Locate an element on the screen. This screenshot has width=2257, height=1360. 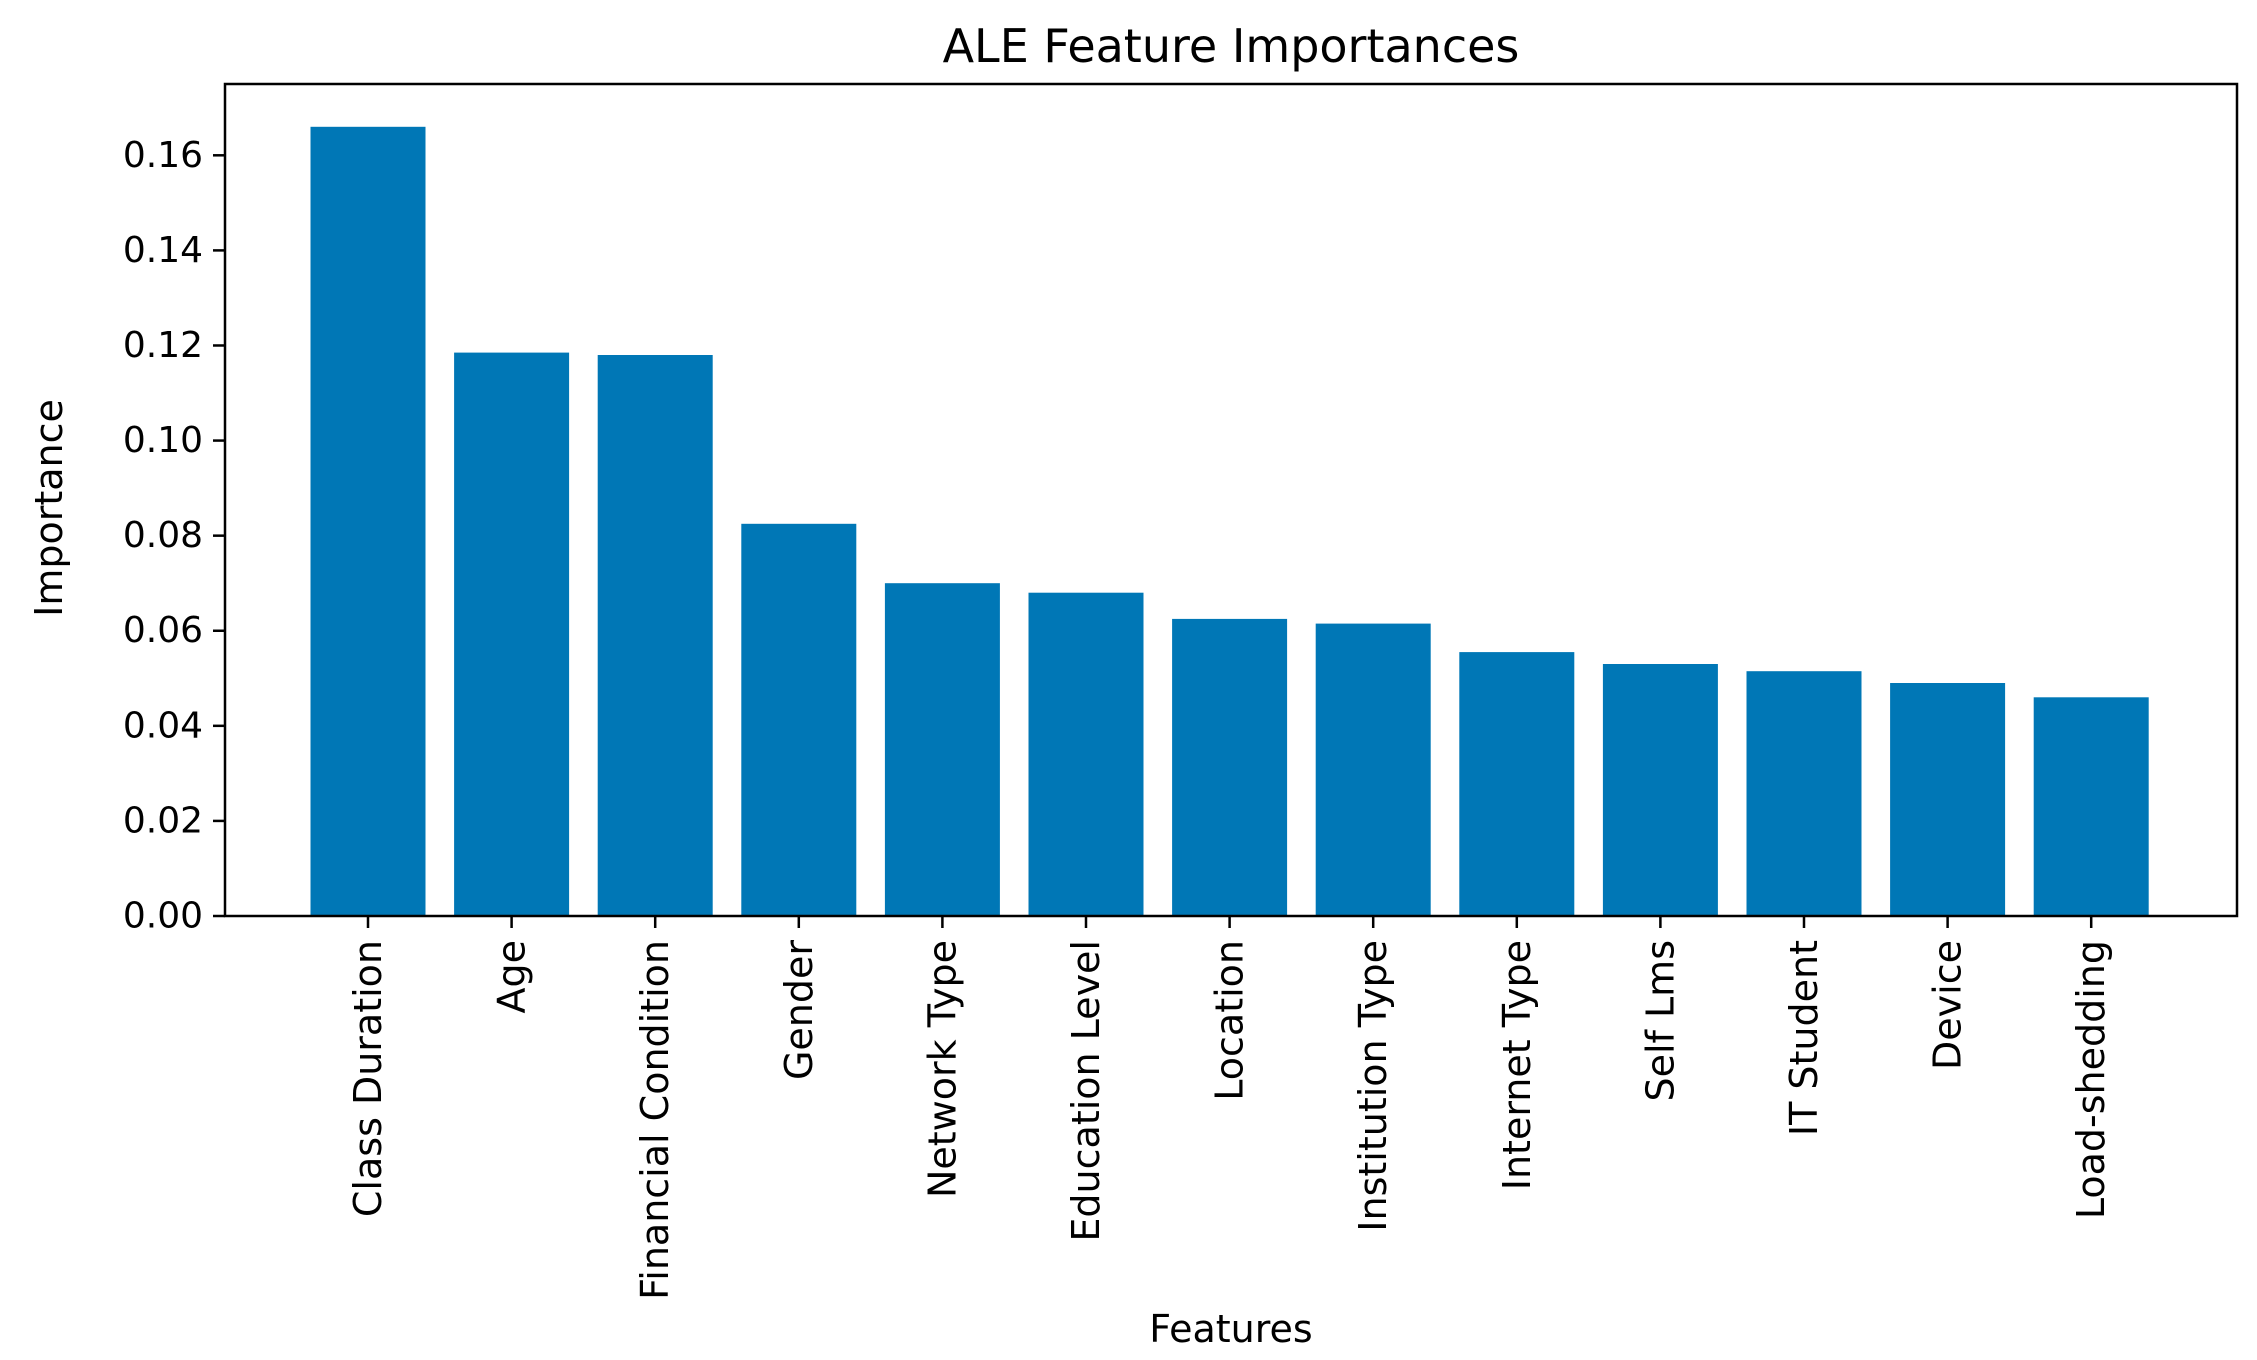
x-tick-label: Internet Type is located at coordinates (1517, 1065).